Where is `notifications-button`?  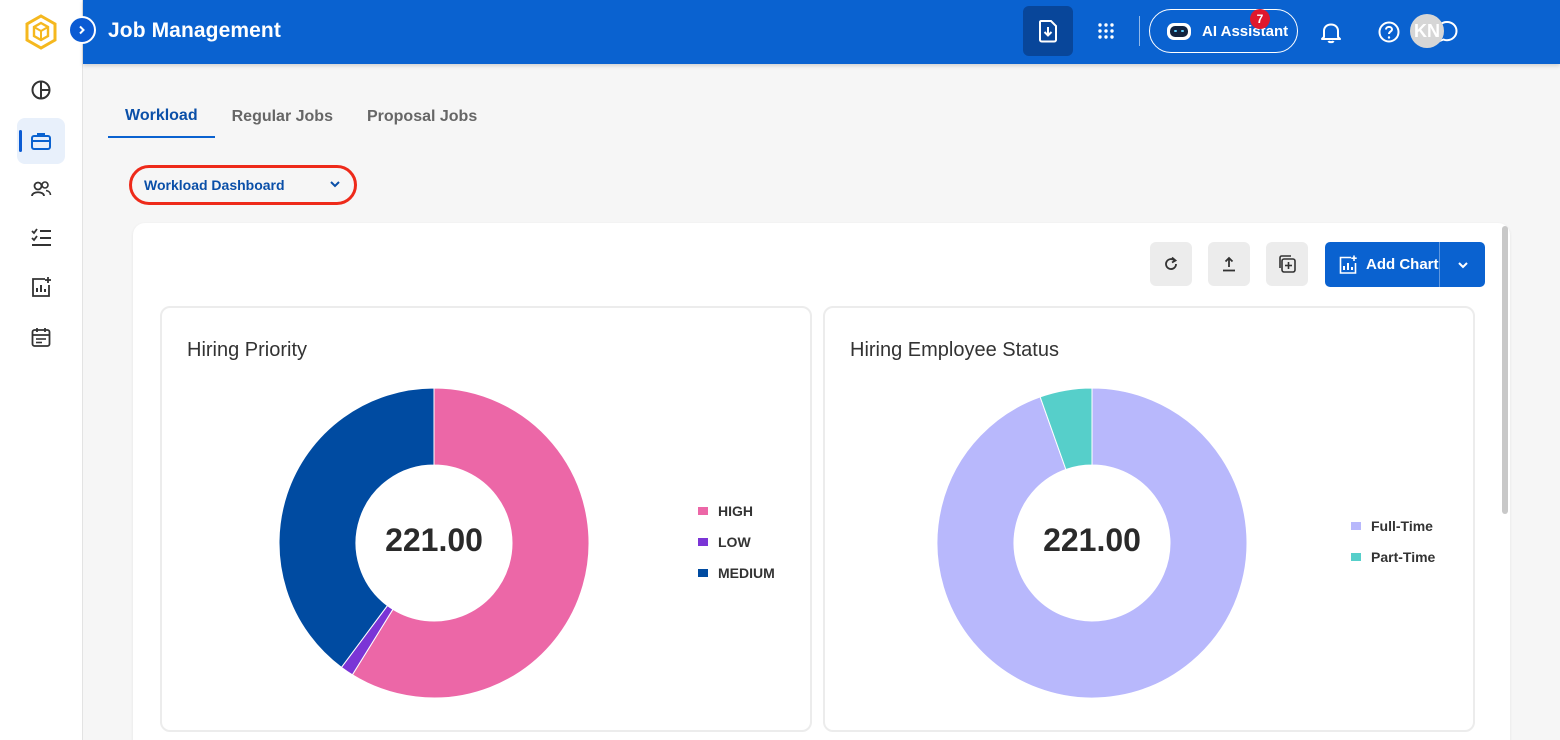
notifications-button is located at coordinates (1331, 32).